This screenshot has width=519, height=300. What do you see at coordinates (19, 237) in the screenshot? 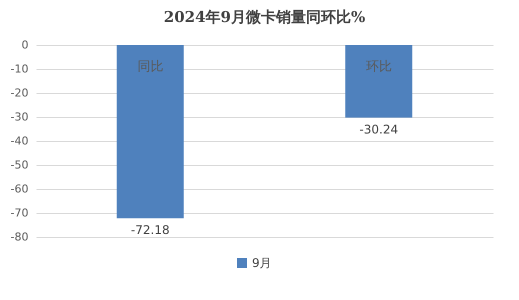
I see `y-tick-label: -80` at bounding box center [19, 237].